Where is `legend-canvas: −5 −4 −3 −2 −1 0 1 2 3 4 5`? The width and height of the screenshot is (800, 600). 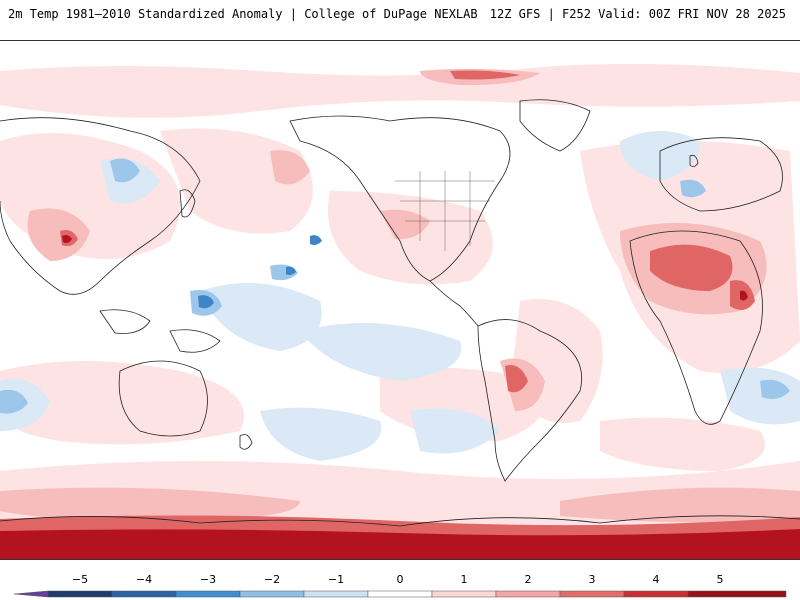 legend-canvas: −5 −4 −3 −2 −1 0 1 2 3 4 5 is located at coordinates (400, 585).